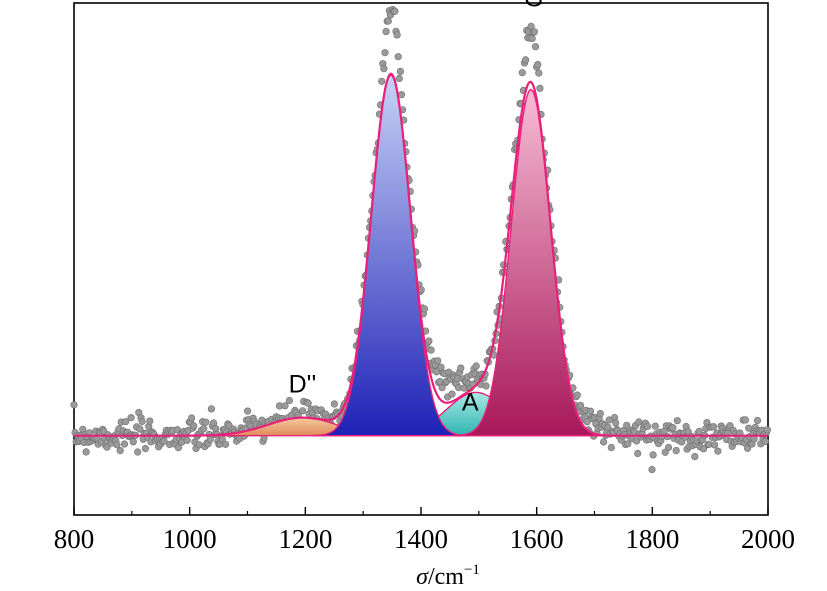 The width and height of the screenshot is (827, 591). I want to click on x-tick-label-1400: 1400, so click(421, 539).